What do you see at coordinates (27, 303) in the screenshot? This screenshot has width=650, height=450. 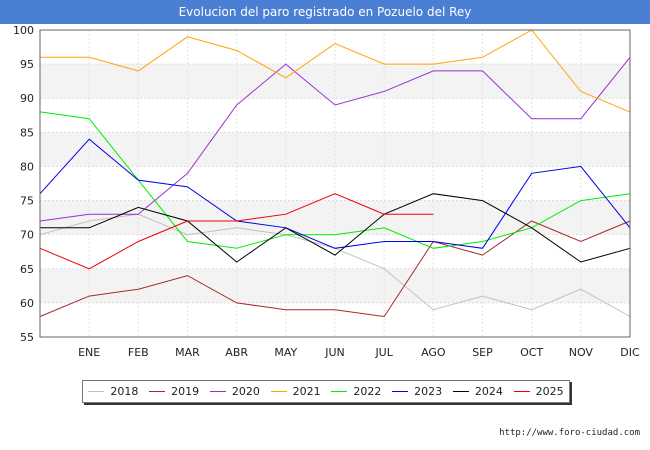 I see `y-tick-label: 60` at bounding box center [27, 303].